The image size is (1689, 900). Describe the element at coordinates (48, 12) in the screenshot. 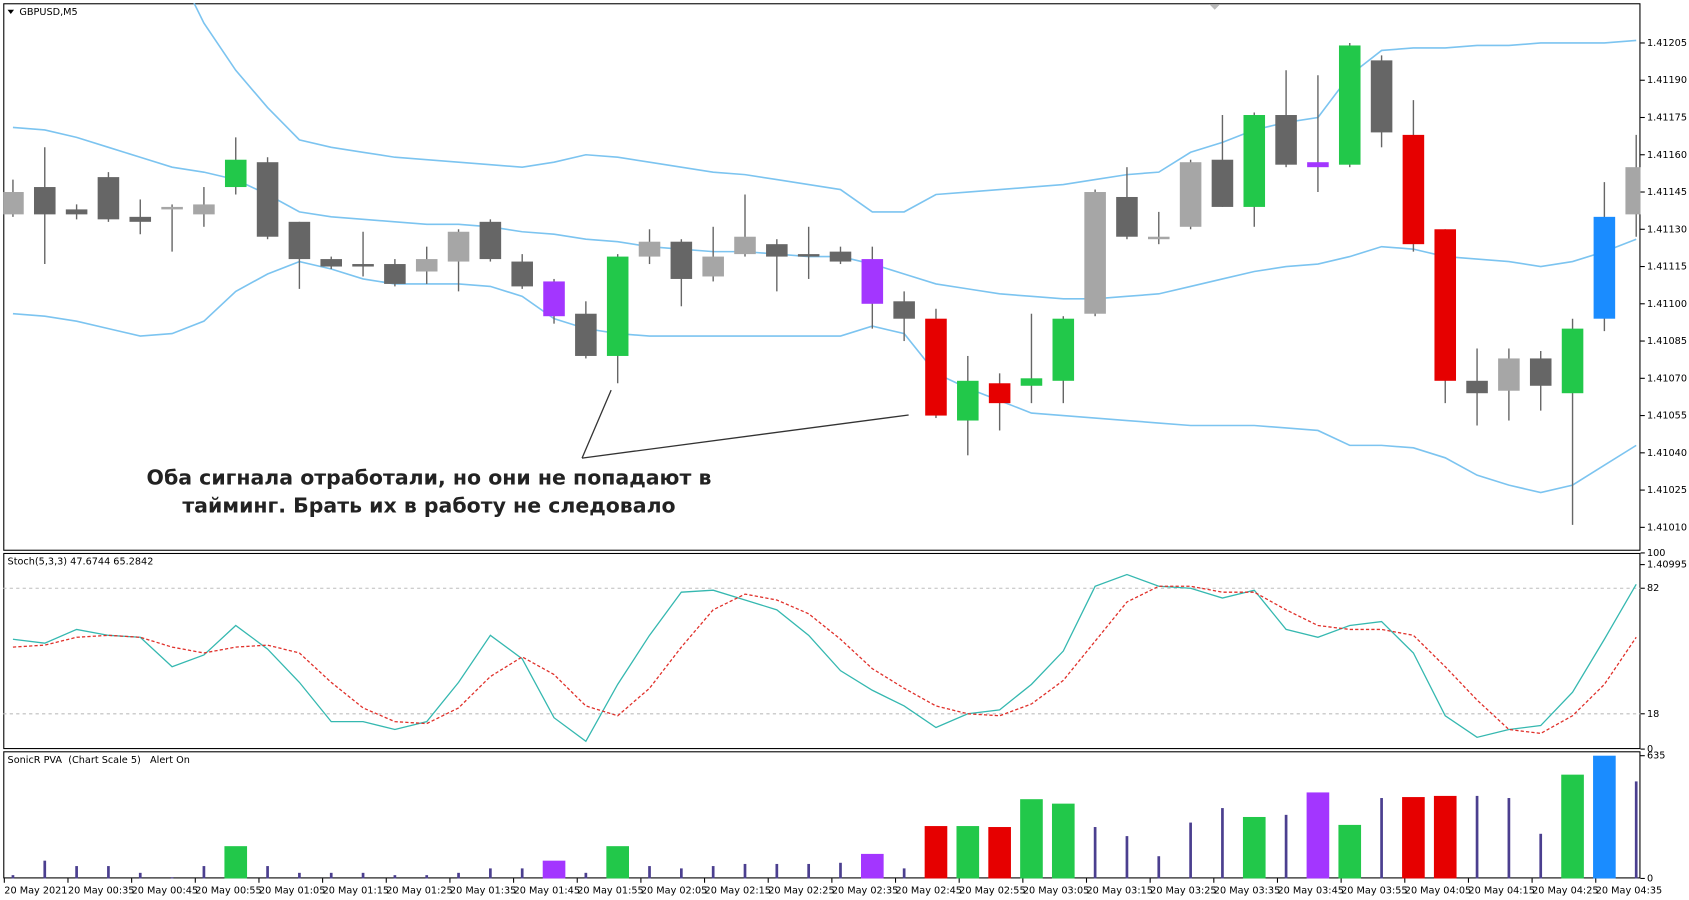

I see `chart-title: GBPUSD,M5` at that location.